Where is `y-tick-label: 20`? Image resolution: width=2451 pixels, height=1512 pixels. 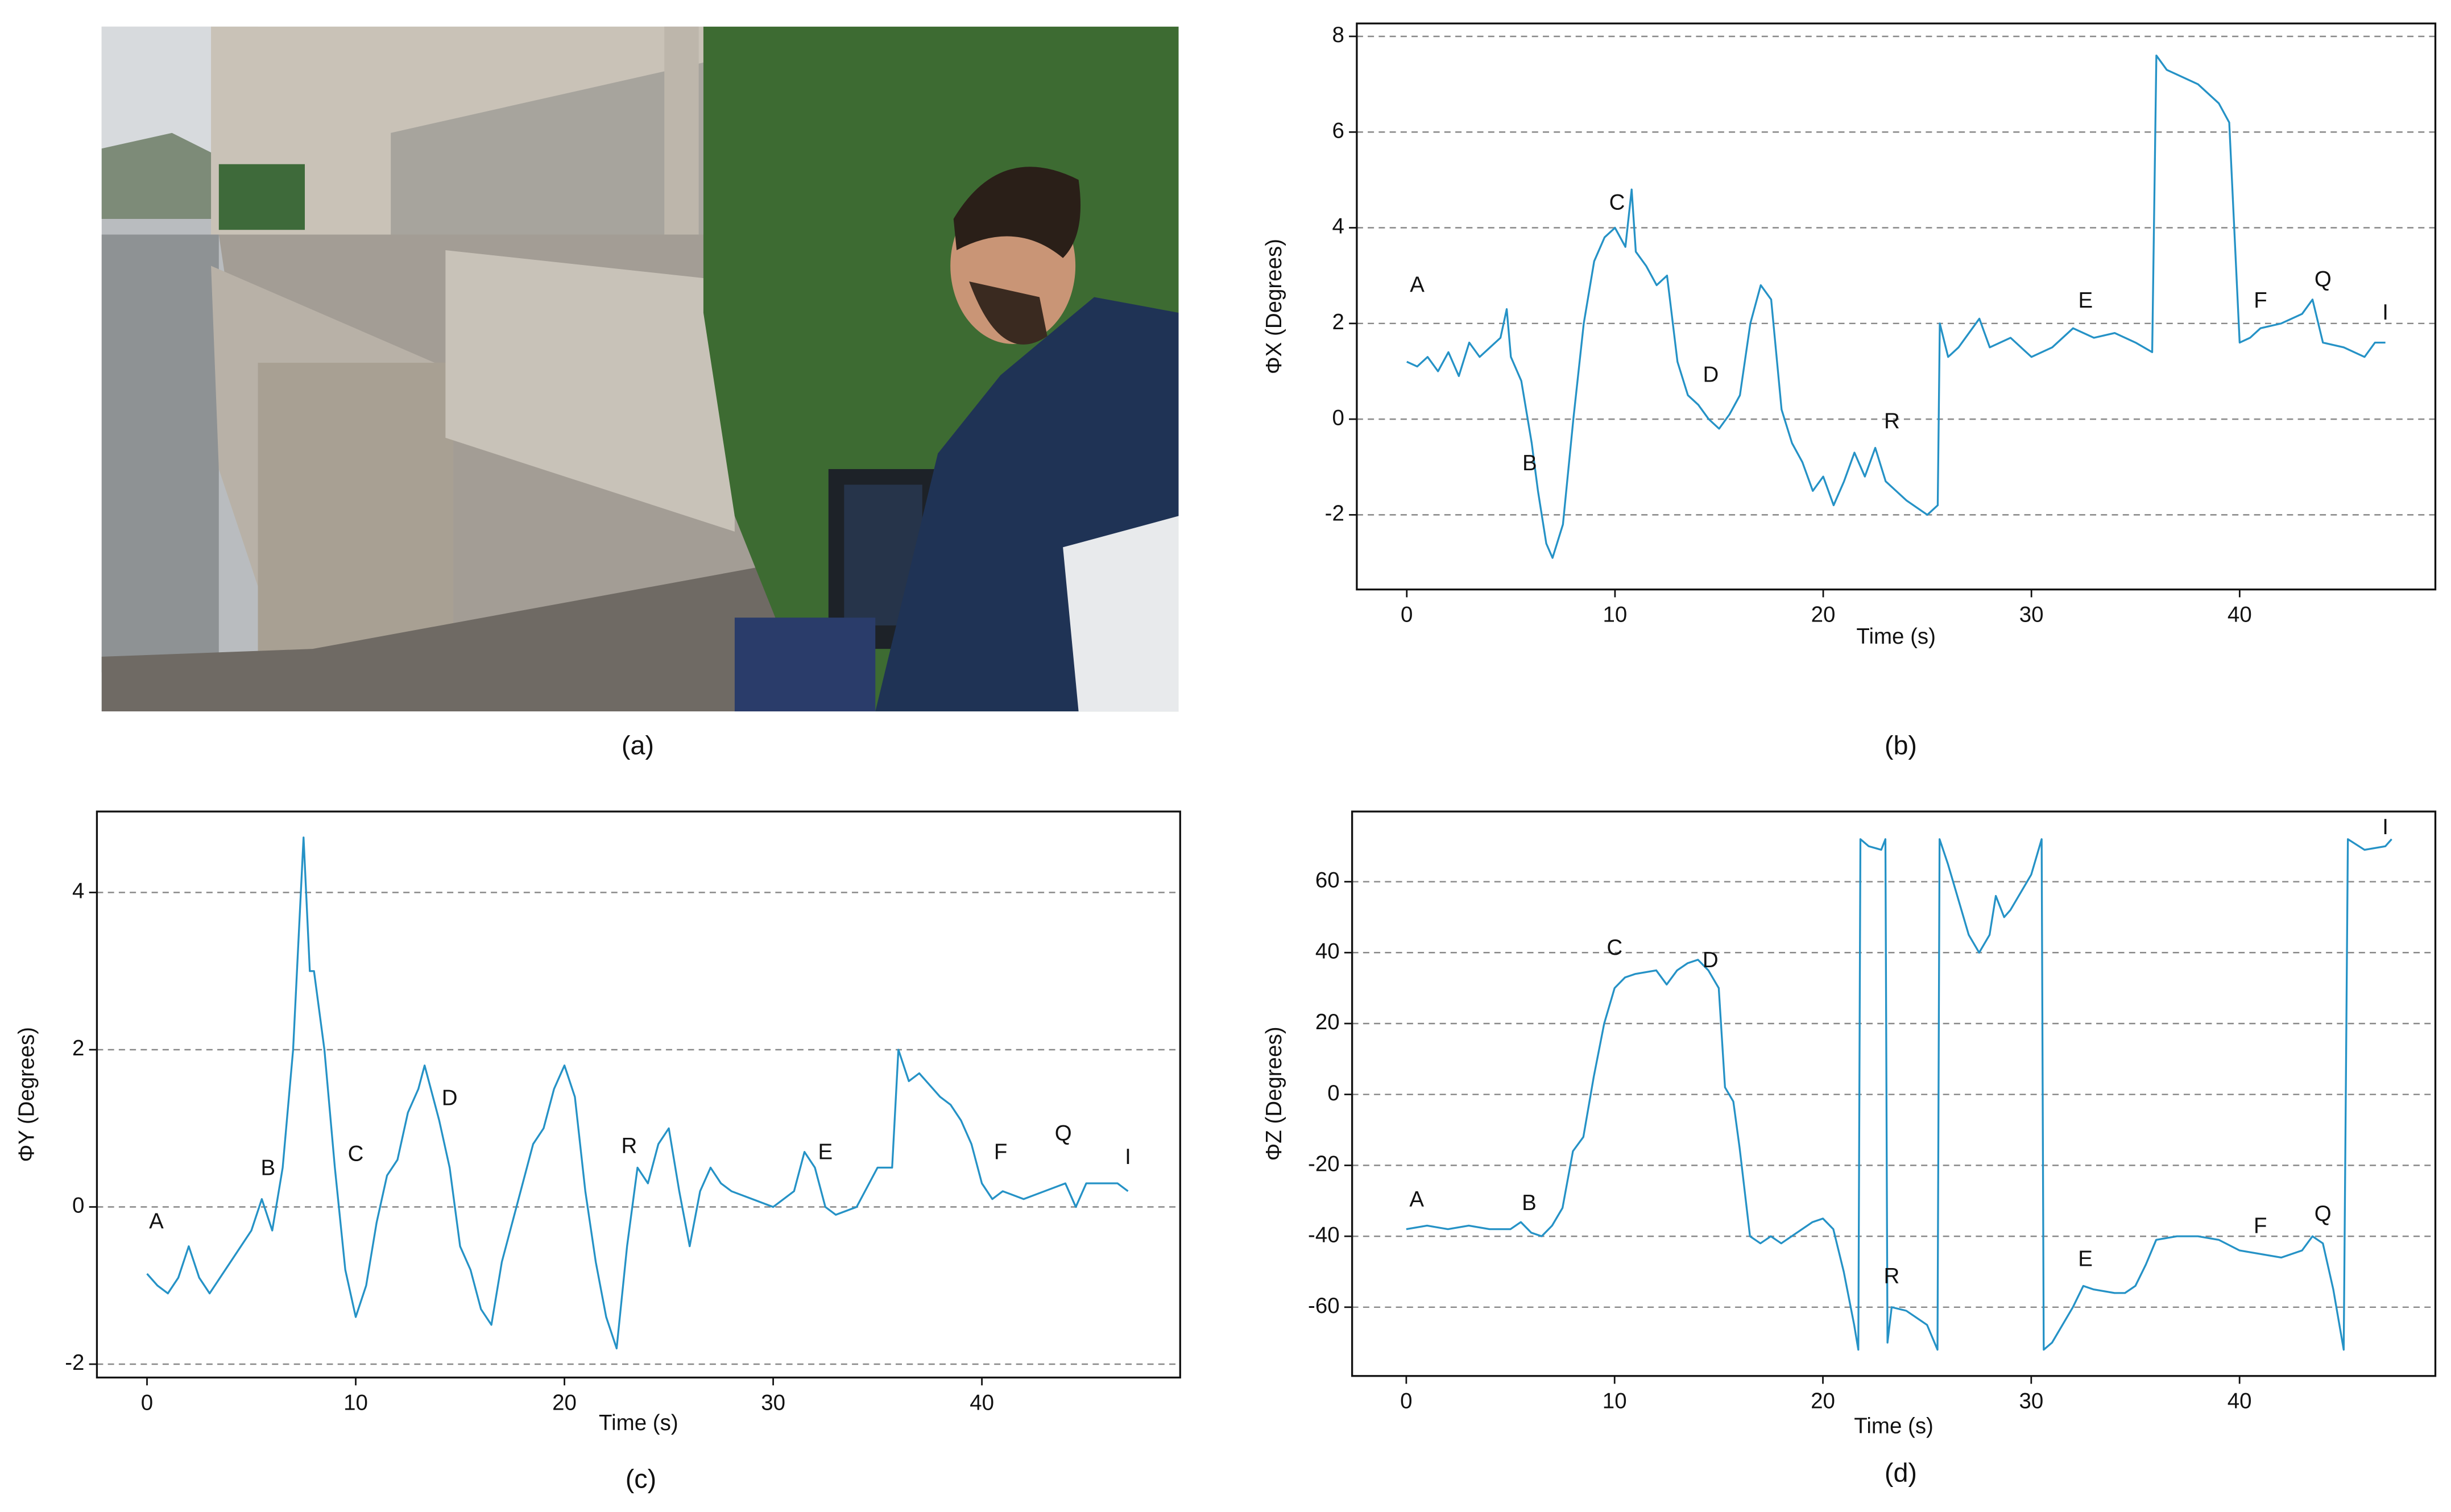
y-tick-label: 20 is located at coordinates (1327, 1022).